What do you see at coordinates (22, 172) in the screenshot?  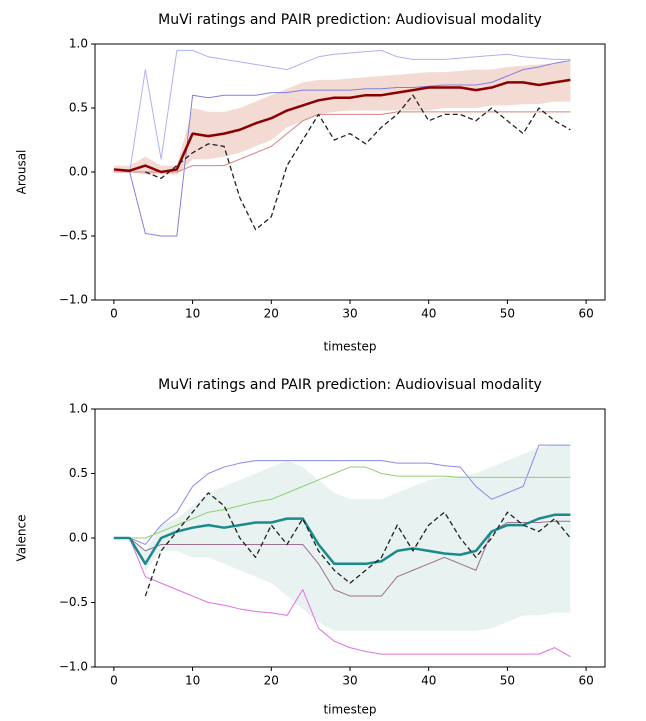 I see `y-axis-label: Arousal` at bounding box center [22, 172].